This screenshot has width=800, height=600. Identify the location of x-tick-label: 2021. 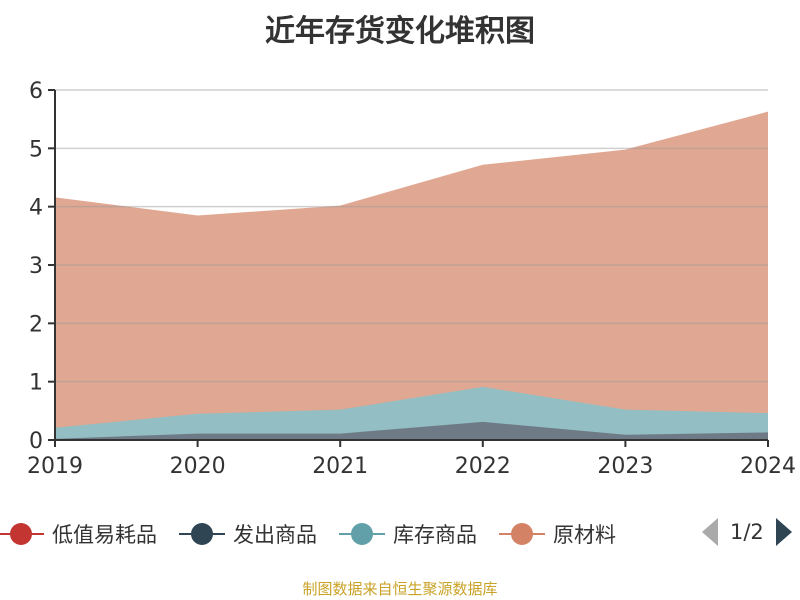
(340, 466).